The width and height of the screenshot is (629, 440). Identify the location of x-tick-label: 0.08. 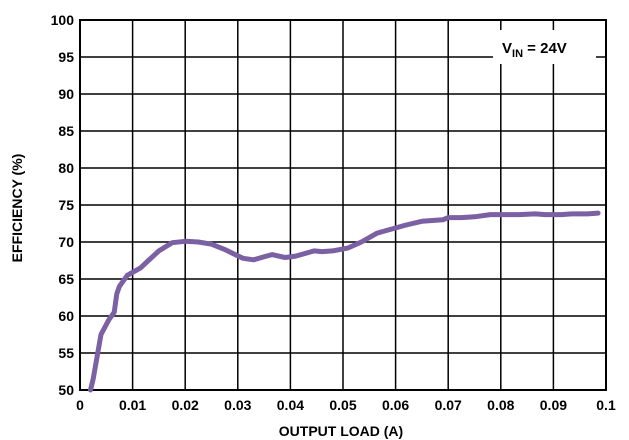
(500, 405).